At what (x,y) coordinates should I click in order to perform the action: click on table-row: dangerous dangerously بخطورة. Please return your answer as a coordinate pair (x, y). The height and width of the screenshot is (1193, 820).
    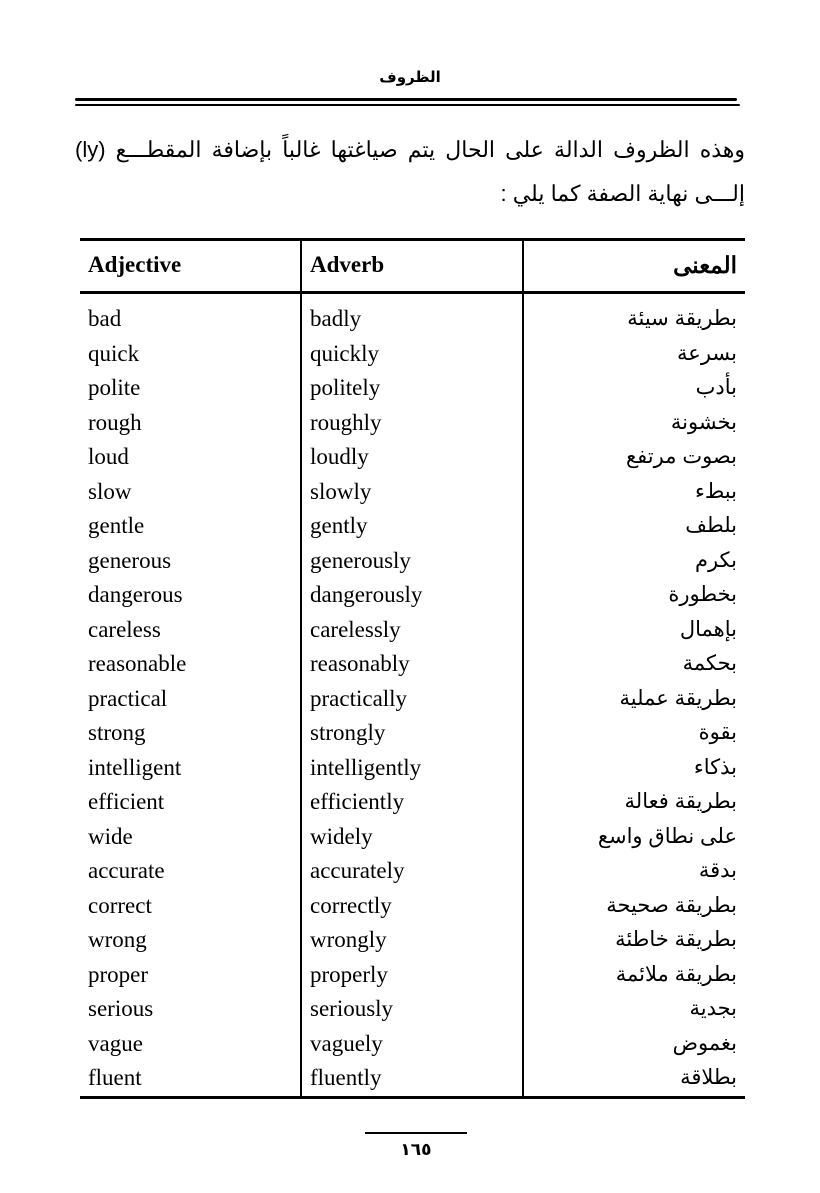
    Looking at the image, I should click on (412, 595).